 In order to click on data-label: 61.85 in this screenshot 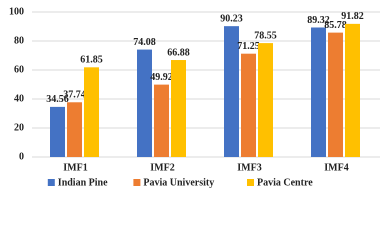, I will do `click(91, 60)`.